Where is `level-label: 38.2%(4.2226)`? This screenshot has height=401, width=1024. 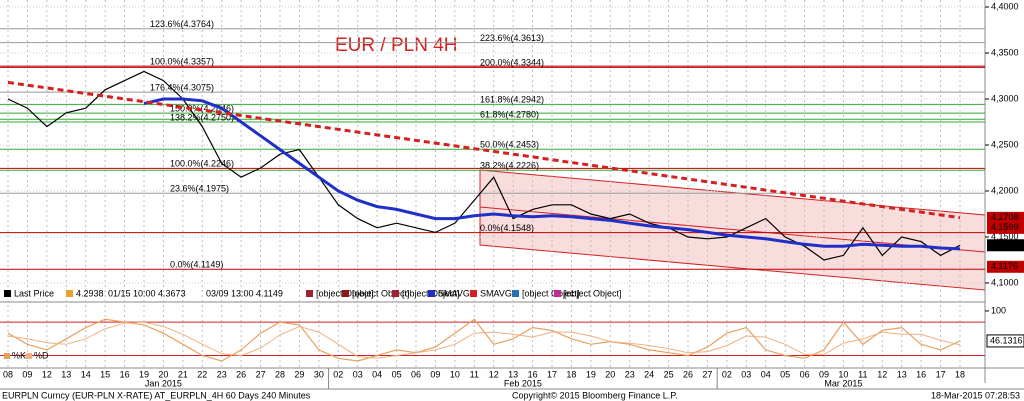
level-label: 38.2%(4.2226) is located at coordinates (509, 166).